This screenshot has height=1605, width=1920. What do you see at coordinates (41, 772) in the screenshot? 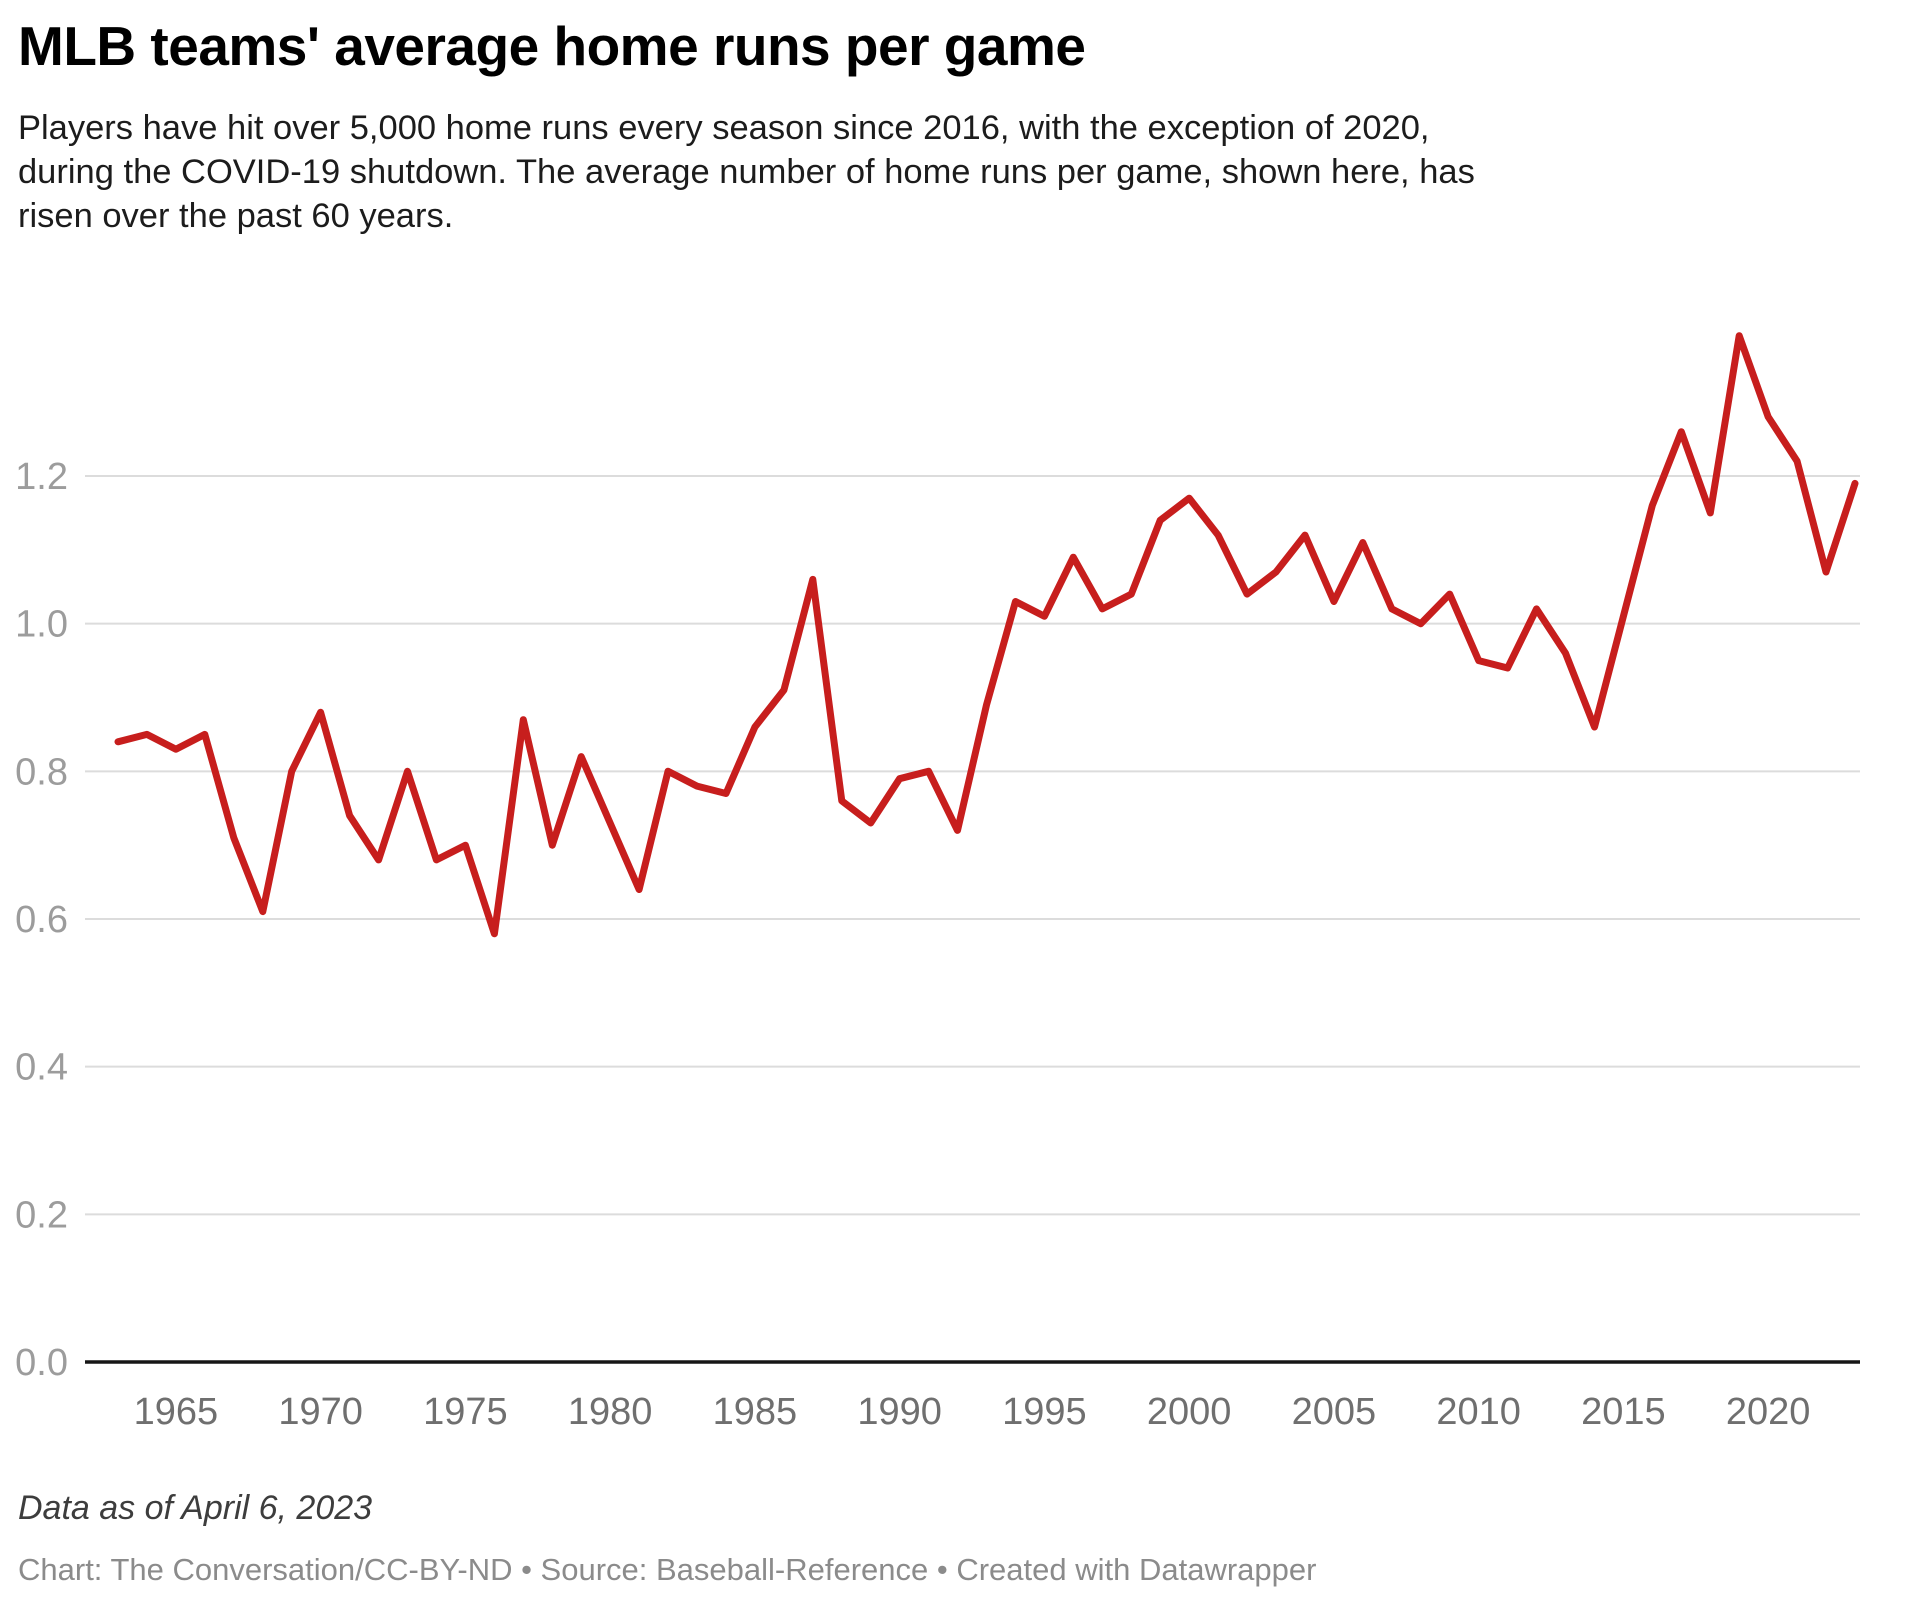
I see `y-tick-label: 0.8` at bounding box center [41, 772].